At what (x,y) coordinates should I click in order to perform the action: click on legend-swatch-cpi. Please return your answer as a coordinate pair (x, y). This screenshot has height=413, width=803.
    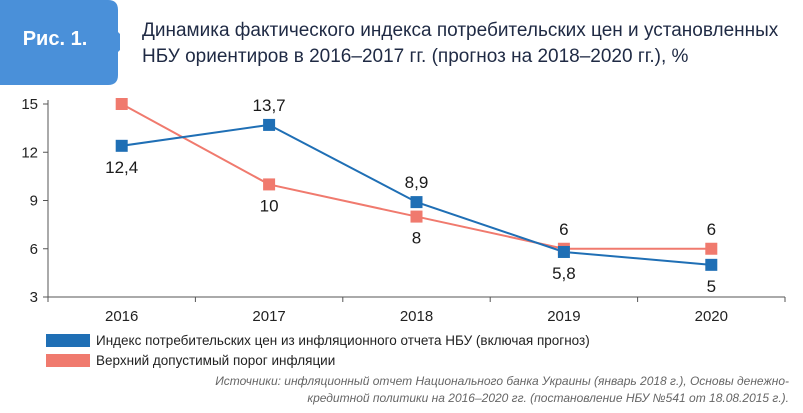
    Looking at the image, I should click on (68, 340).